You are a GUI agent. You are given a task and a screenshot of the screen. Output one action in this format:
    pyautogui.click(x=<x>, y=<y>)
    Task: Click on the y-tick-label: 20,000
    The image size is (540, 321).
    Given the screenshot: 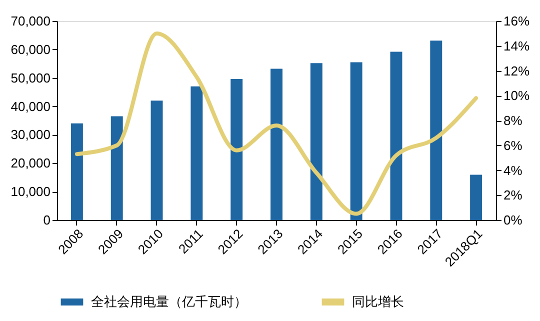 What is the action you would take?
    pyautogui.click(x=30, y=163)
    